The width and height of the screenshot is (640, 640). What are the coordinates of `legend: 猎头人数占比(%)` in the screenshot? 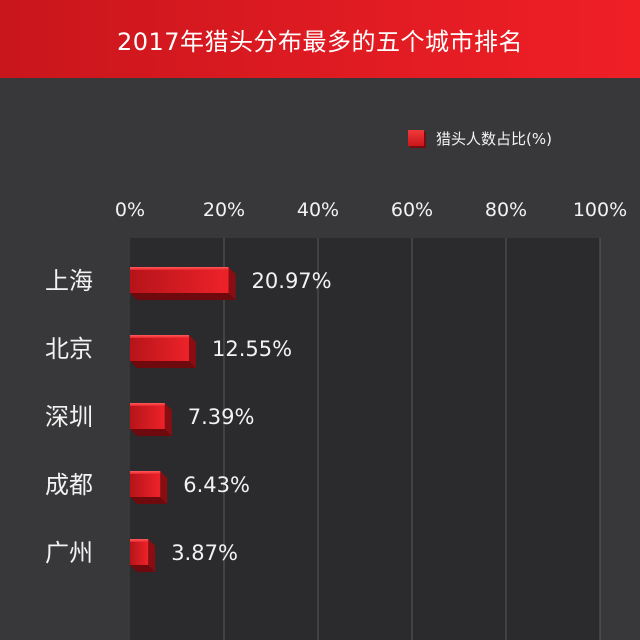 It's located at (480, 138).